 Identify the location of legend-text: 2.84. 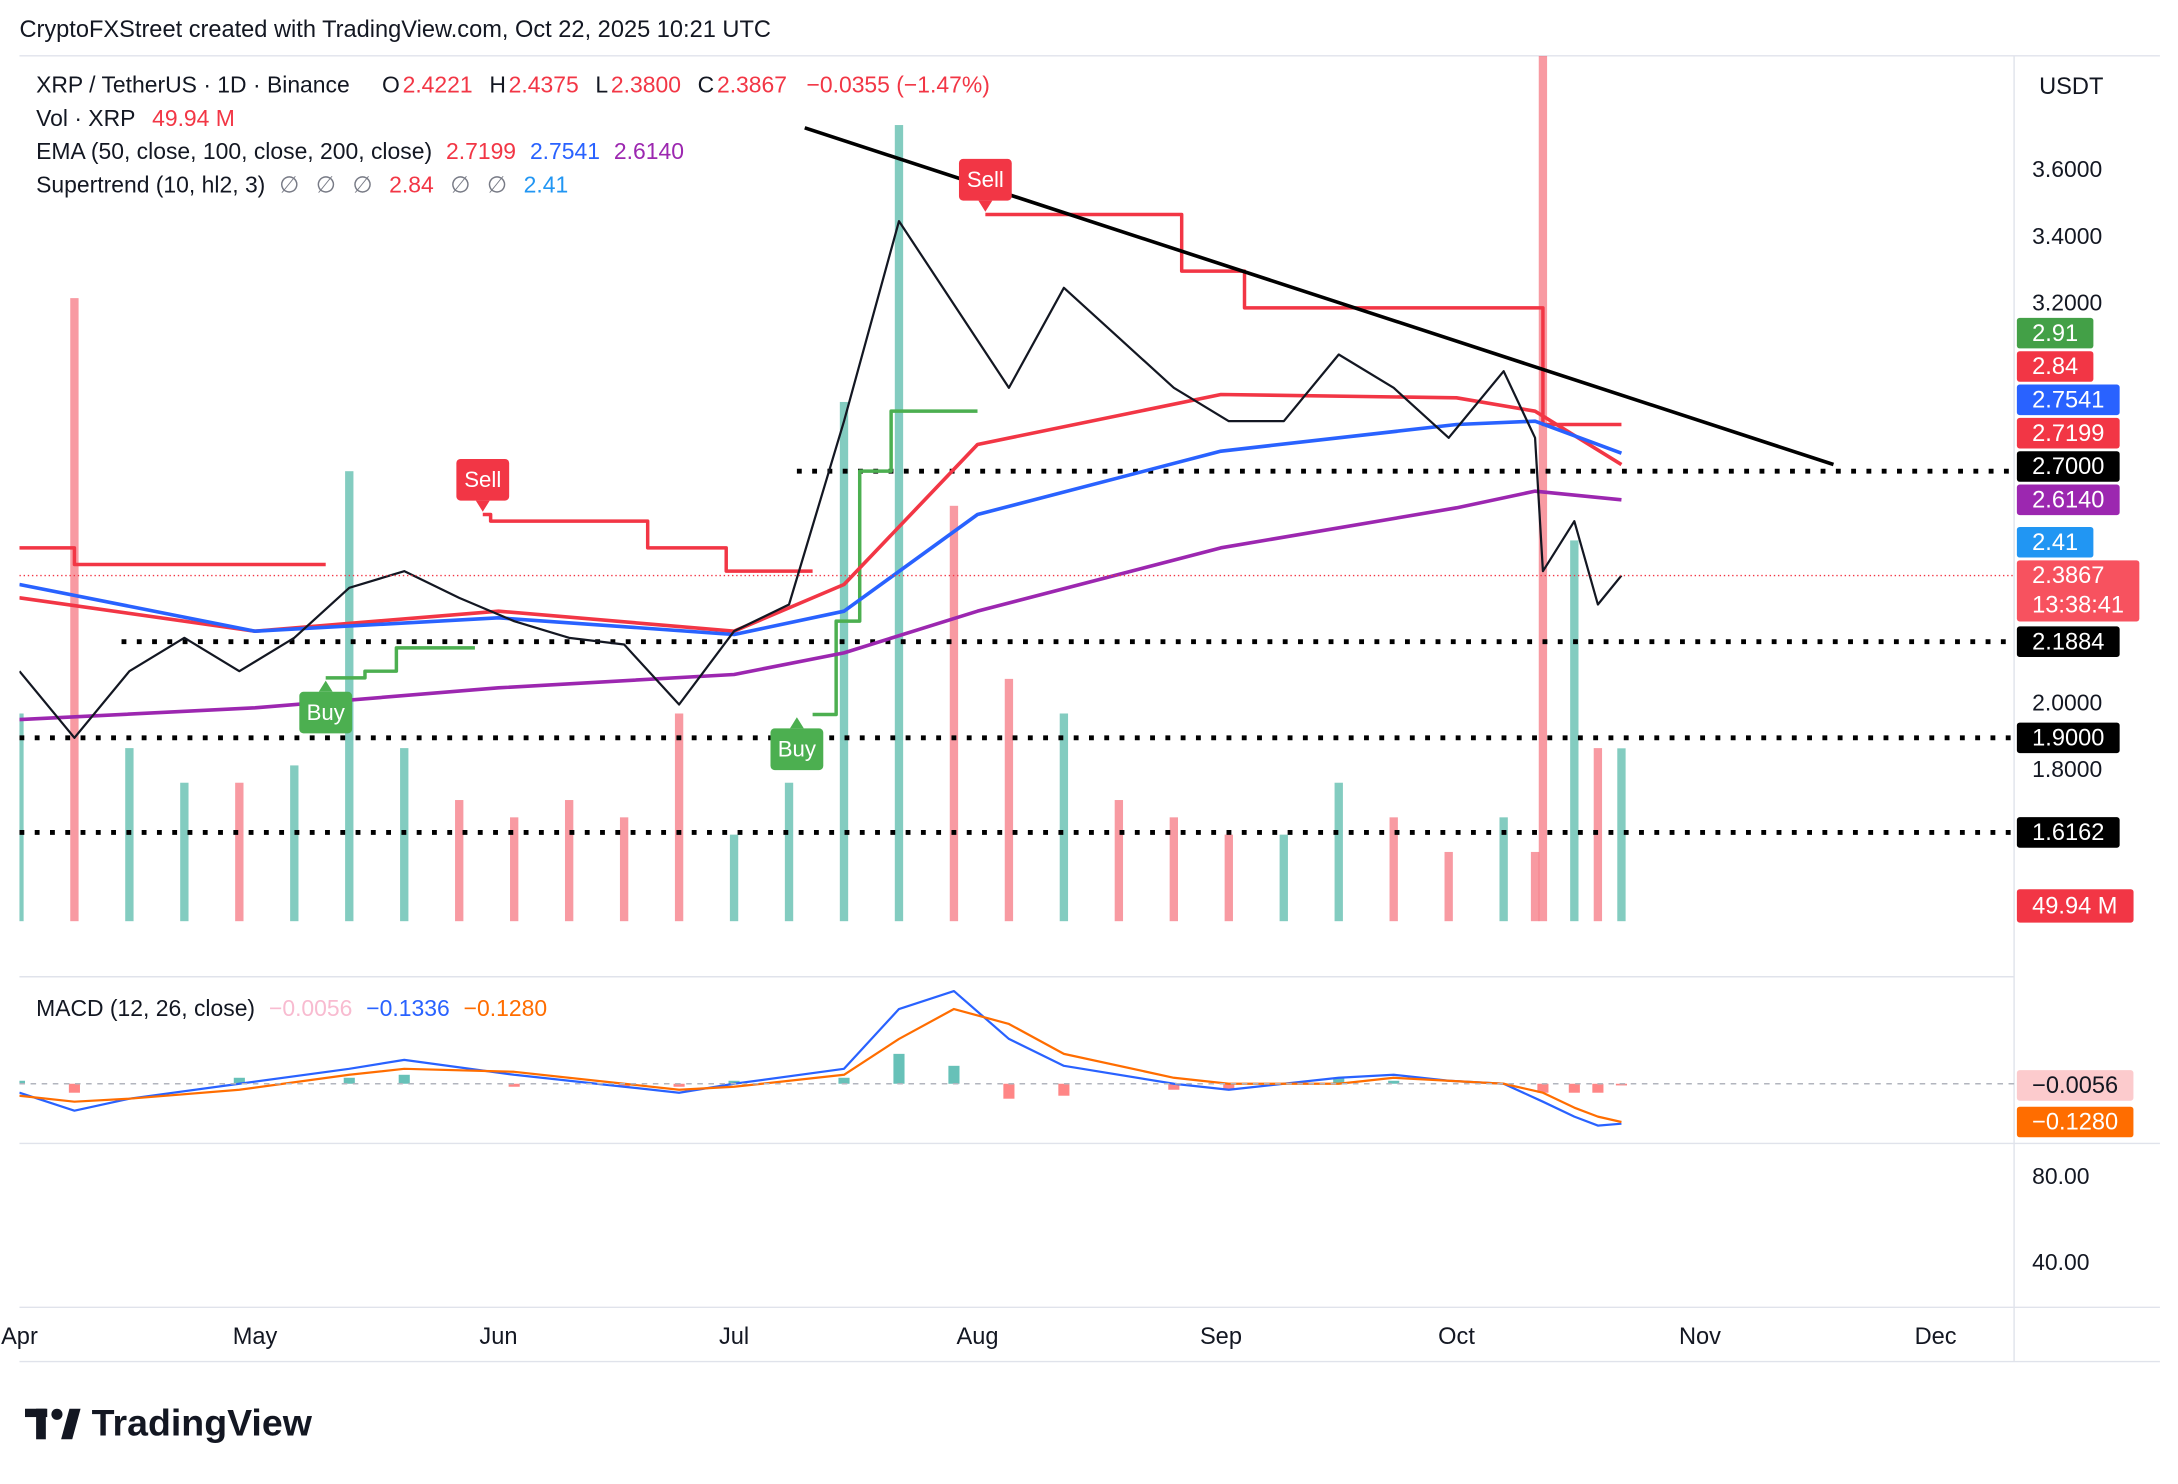
(411, 184).